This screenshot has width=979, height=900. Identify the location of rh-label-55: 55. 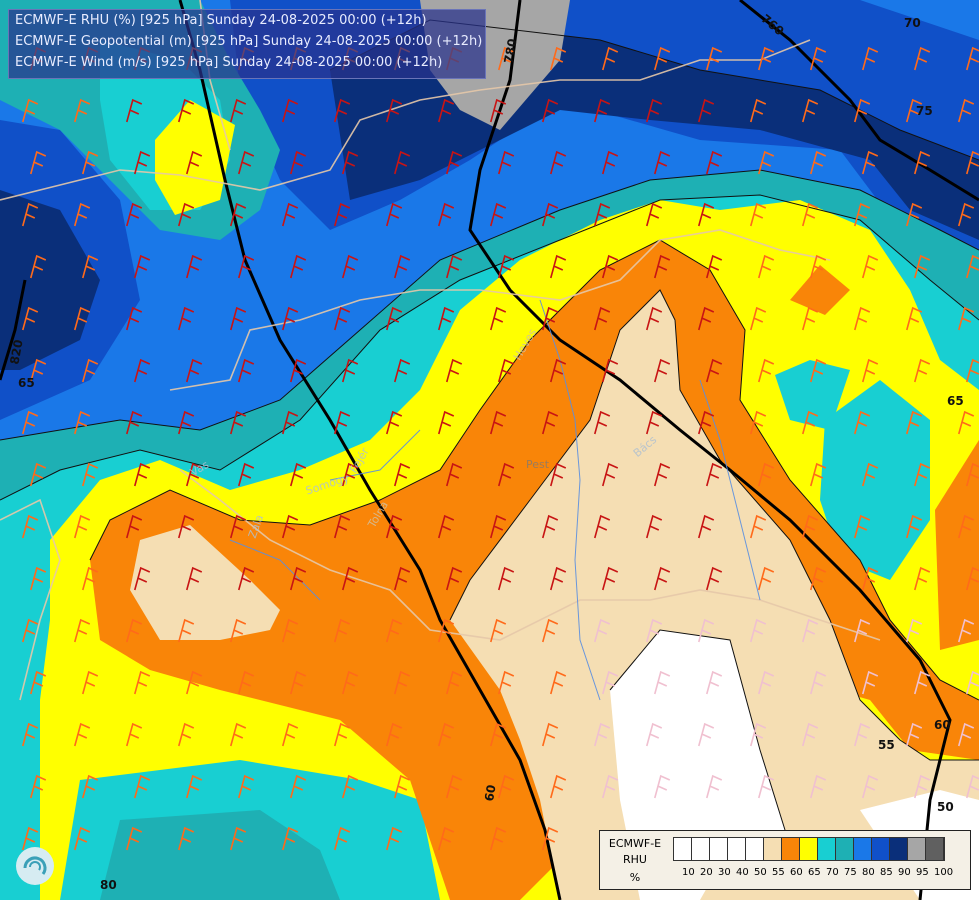
(886, 745).